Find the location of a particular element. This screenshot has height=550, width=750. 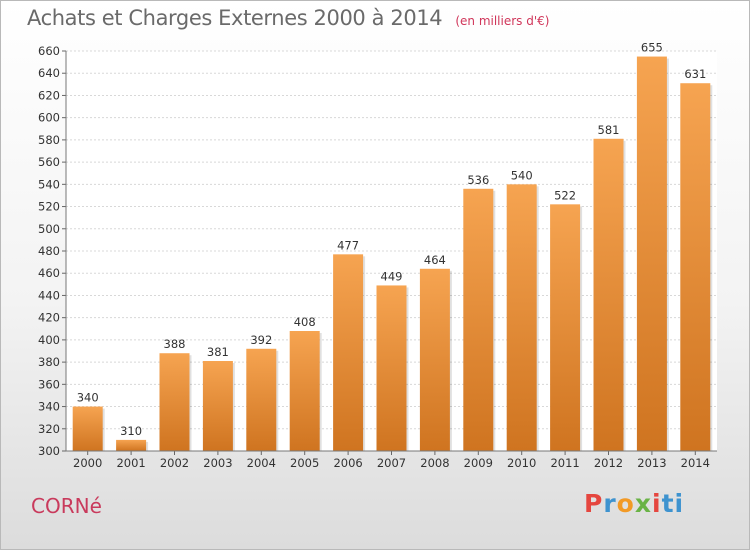

proxiti-logo: Proxiti is located at coordinates (634, 503).